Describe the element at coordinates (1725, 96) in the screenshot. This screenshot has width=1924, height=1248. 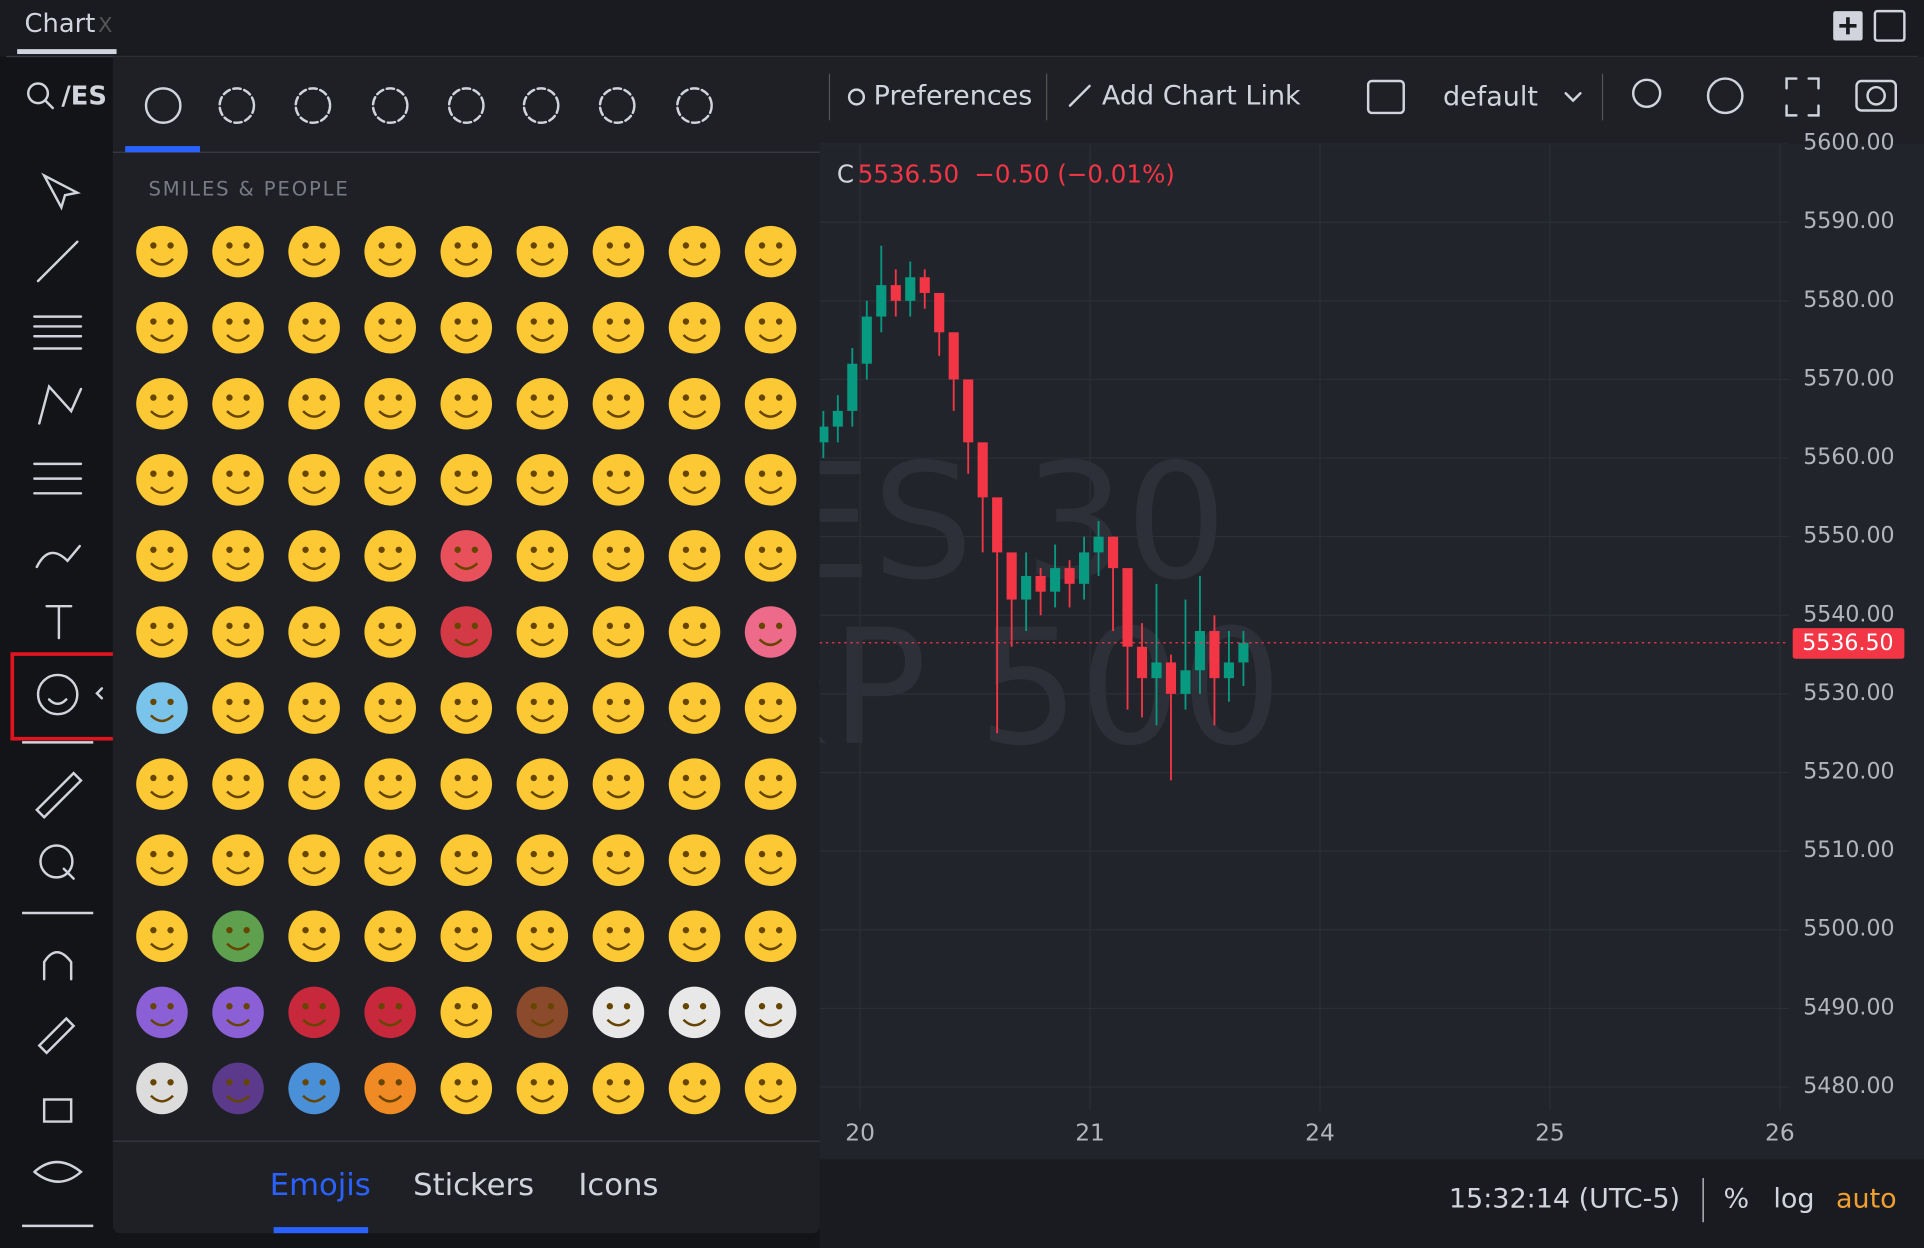
I see `settings-icon` at that location.